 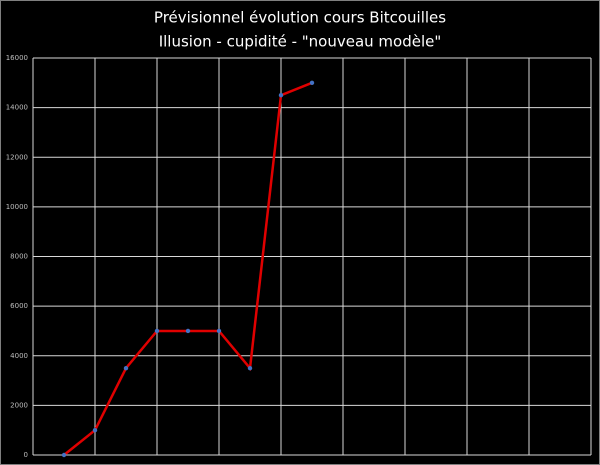 I want to click on y-tick-label: 4000, so click(x=19, y=356).